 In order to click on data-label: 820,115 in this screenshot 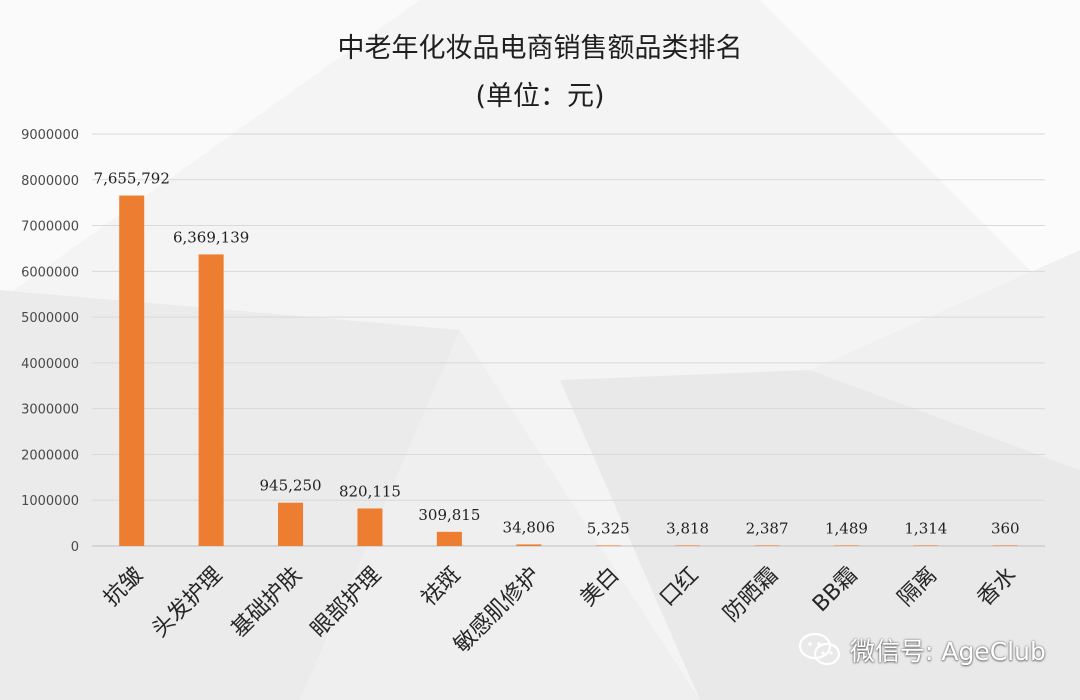, I will do `click(370, 491)`.